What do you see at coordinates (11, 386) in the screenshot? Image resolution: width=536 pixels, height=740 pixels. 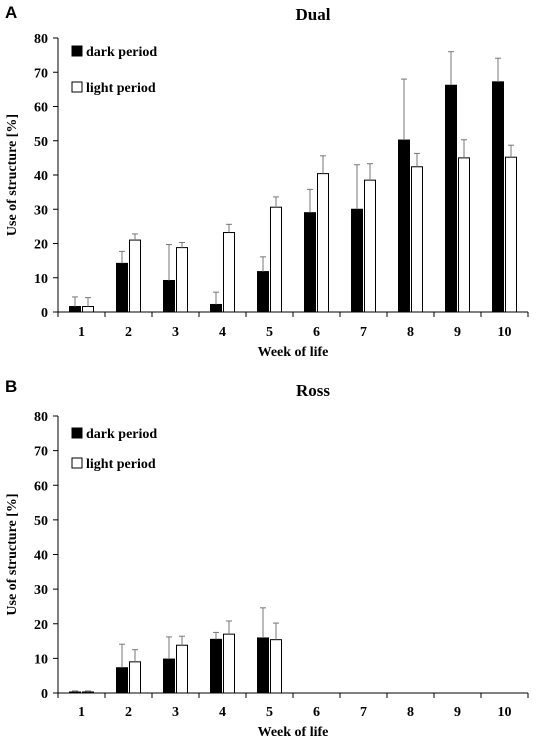 I see `panel-label: B` at bounding box center [11, 386].